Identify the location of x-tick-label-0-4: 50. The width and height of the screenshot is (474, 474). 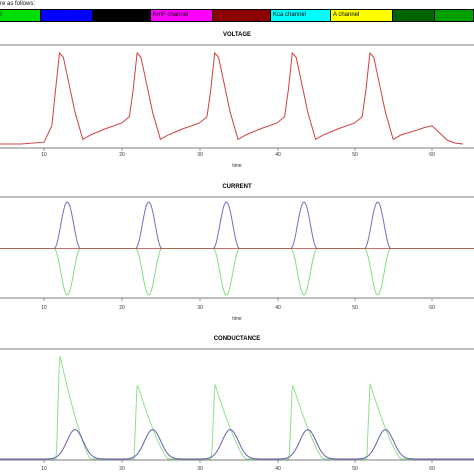
(355, 155).